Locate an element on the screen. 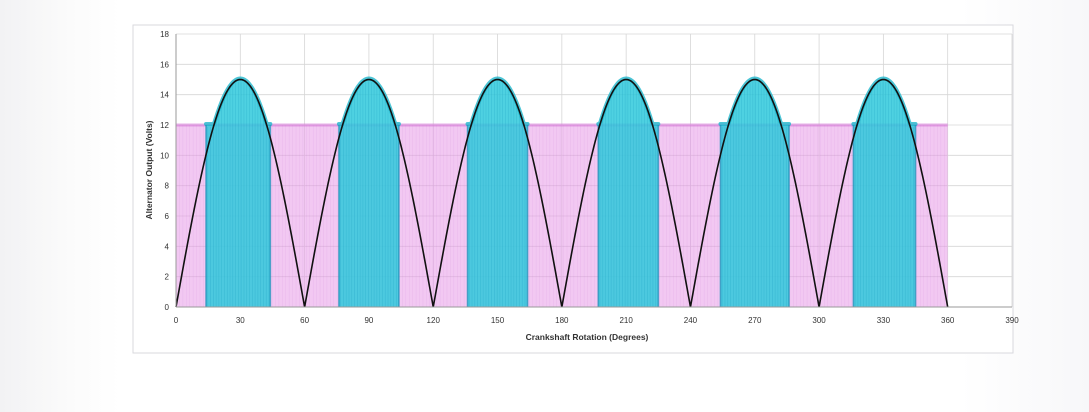 The width and height of the screenshot is (1089, 412). x-tick-label: 270 is located at coordinates (755, 320).